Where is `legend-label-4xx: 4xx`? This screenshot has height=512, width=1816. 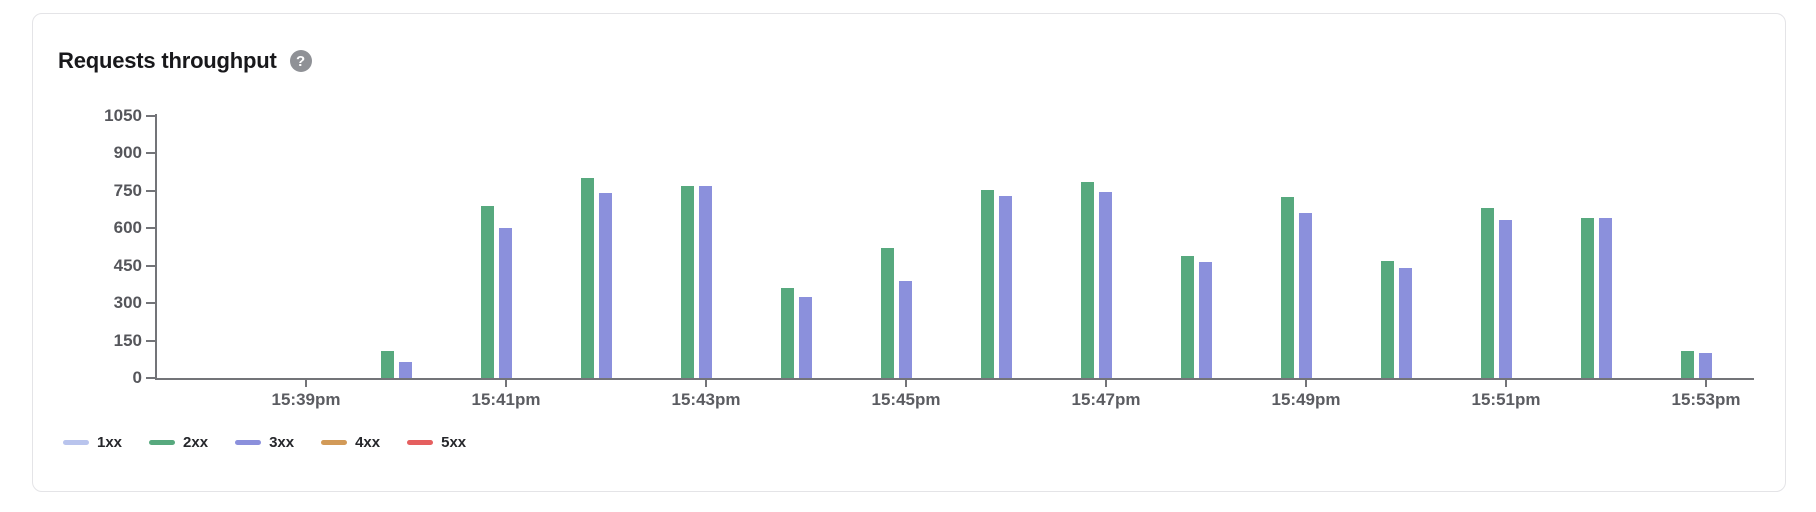 legend-label-4xx: 4xx is located at coordinates (368, 442).